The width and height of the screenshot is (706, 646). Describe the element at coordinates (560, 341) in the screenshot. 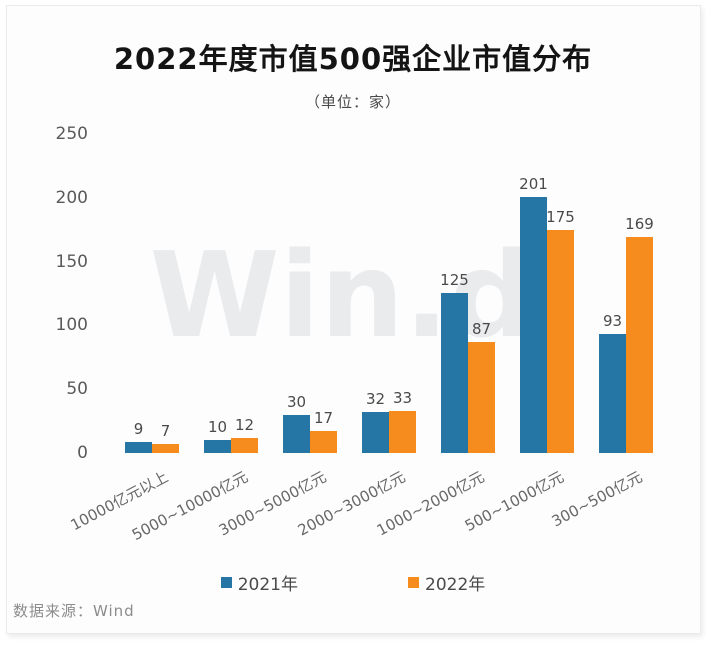

I see `bar-2022年-500~1000亿元` at that location.